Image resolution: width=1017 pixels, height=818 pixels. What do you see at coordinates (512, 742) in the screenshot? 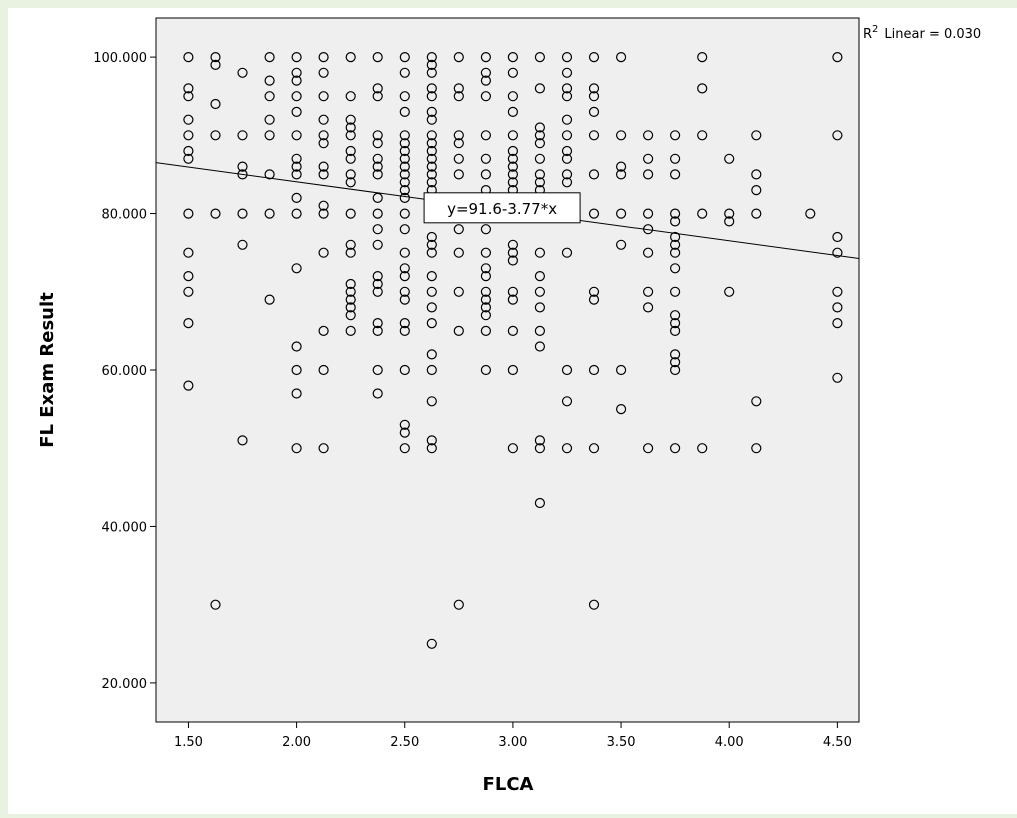
I see `x-tick-label: 3.00` at bounding box center [512, 742].